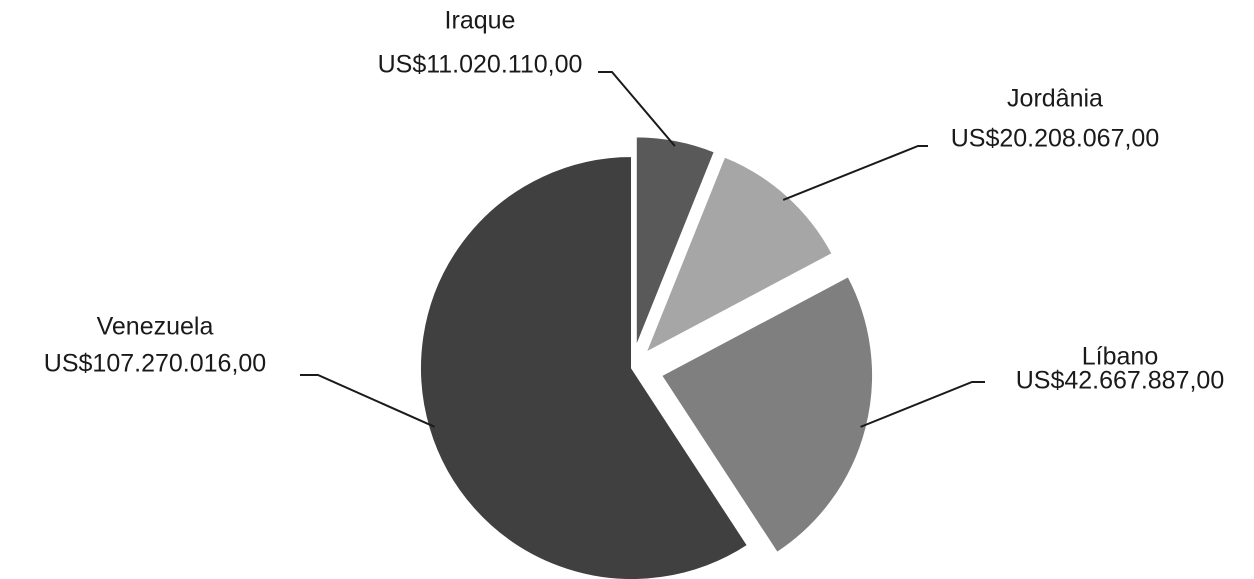  Describe the element at coordinates (480, 21) in the screenshot. I see `slice-label: Iraque` at that location.